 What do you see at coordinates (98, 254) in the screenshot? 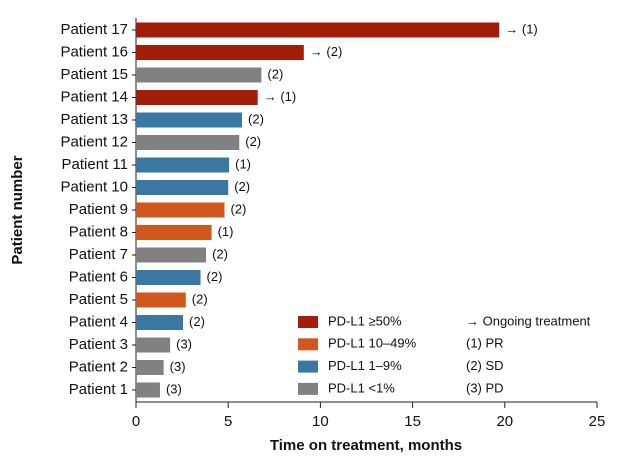
I see `y-tick-label: Patient 7` at bounding box center [98, 254].